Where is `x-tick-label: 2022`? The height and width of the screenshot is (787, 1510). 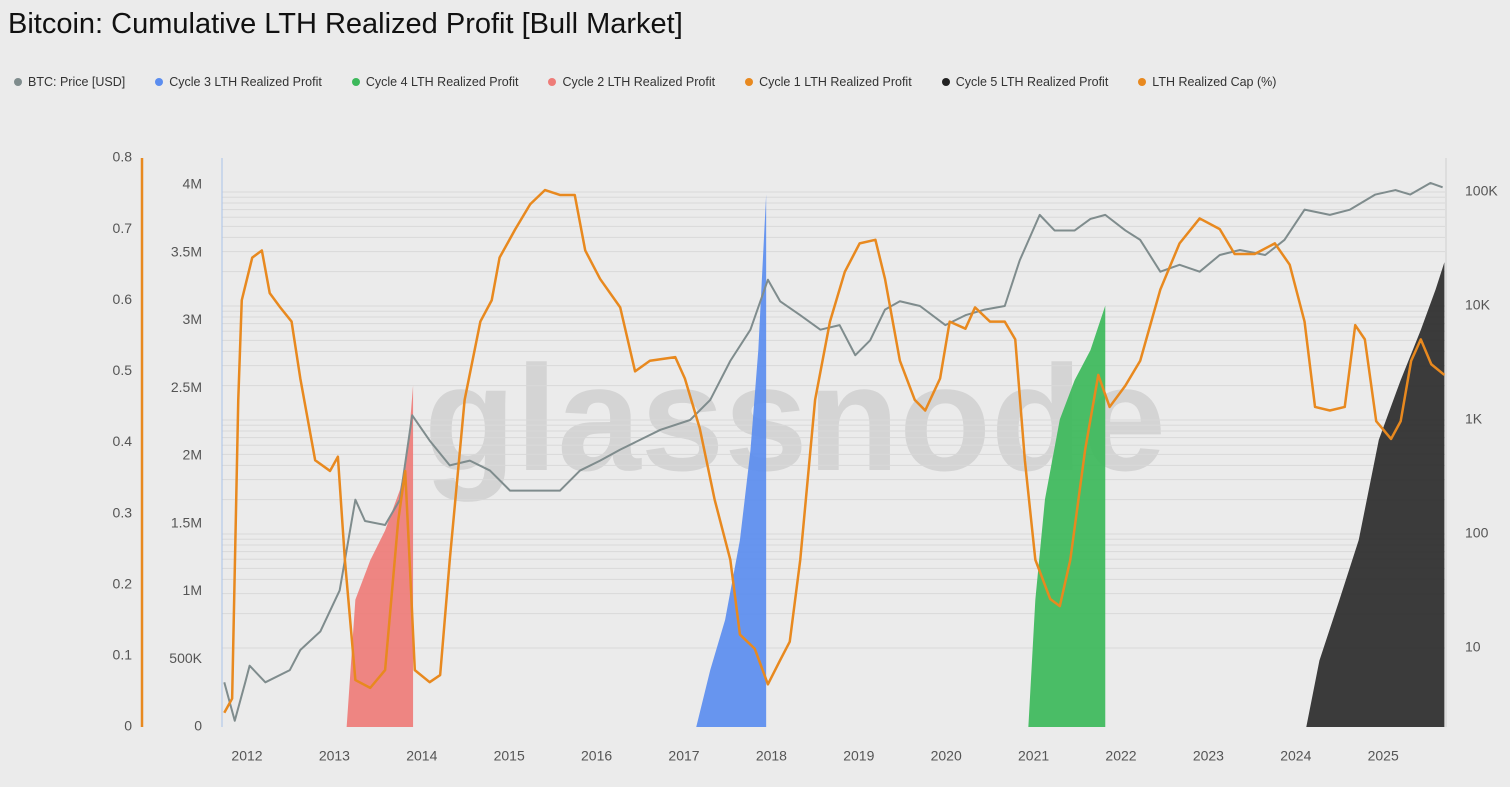
x-tick-label: 2022 is located at coordinates (1120, 756).